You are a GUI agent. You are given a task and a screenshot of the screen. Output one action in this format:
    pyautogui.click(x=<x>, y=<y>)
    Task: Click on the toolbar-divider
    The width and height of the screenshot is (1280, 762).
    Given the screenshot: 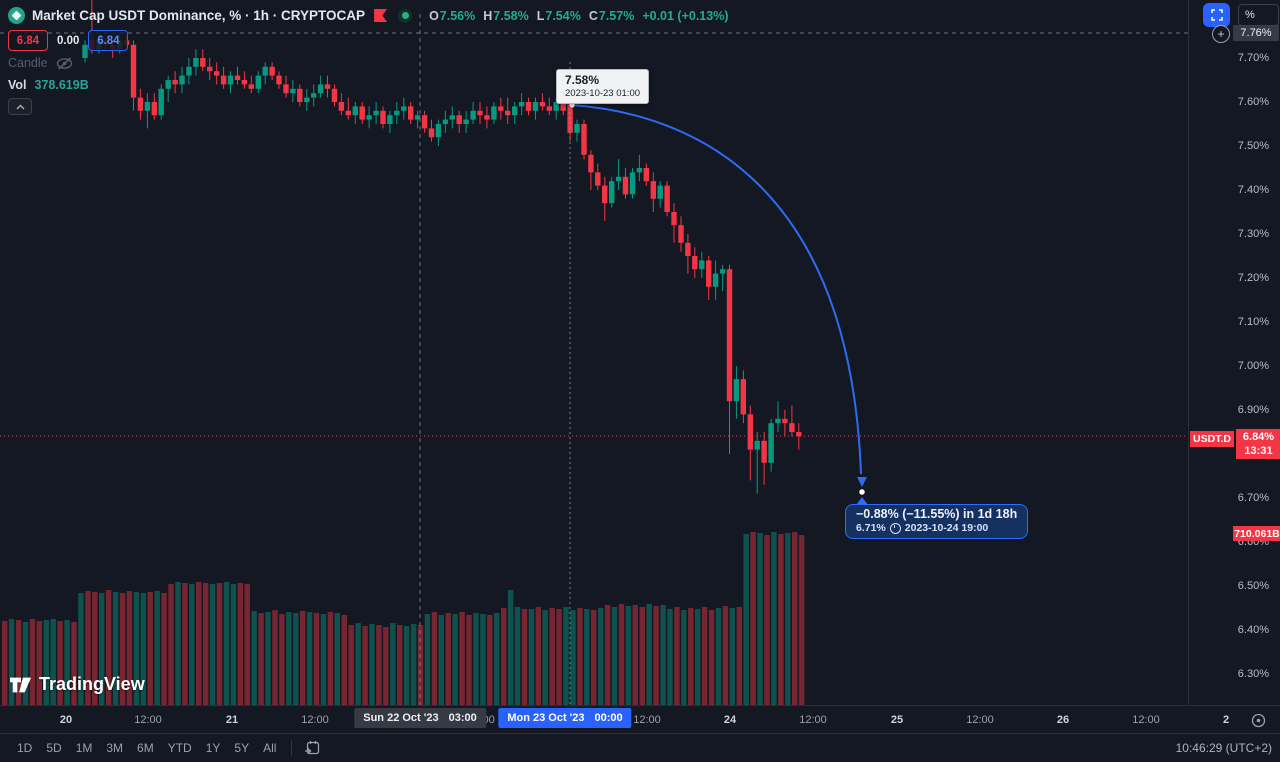 What is the action you would take?
    pyautogui.click(x=292, y=748)
    